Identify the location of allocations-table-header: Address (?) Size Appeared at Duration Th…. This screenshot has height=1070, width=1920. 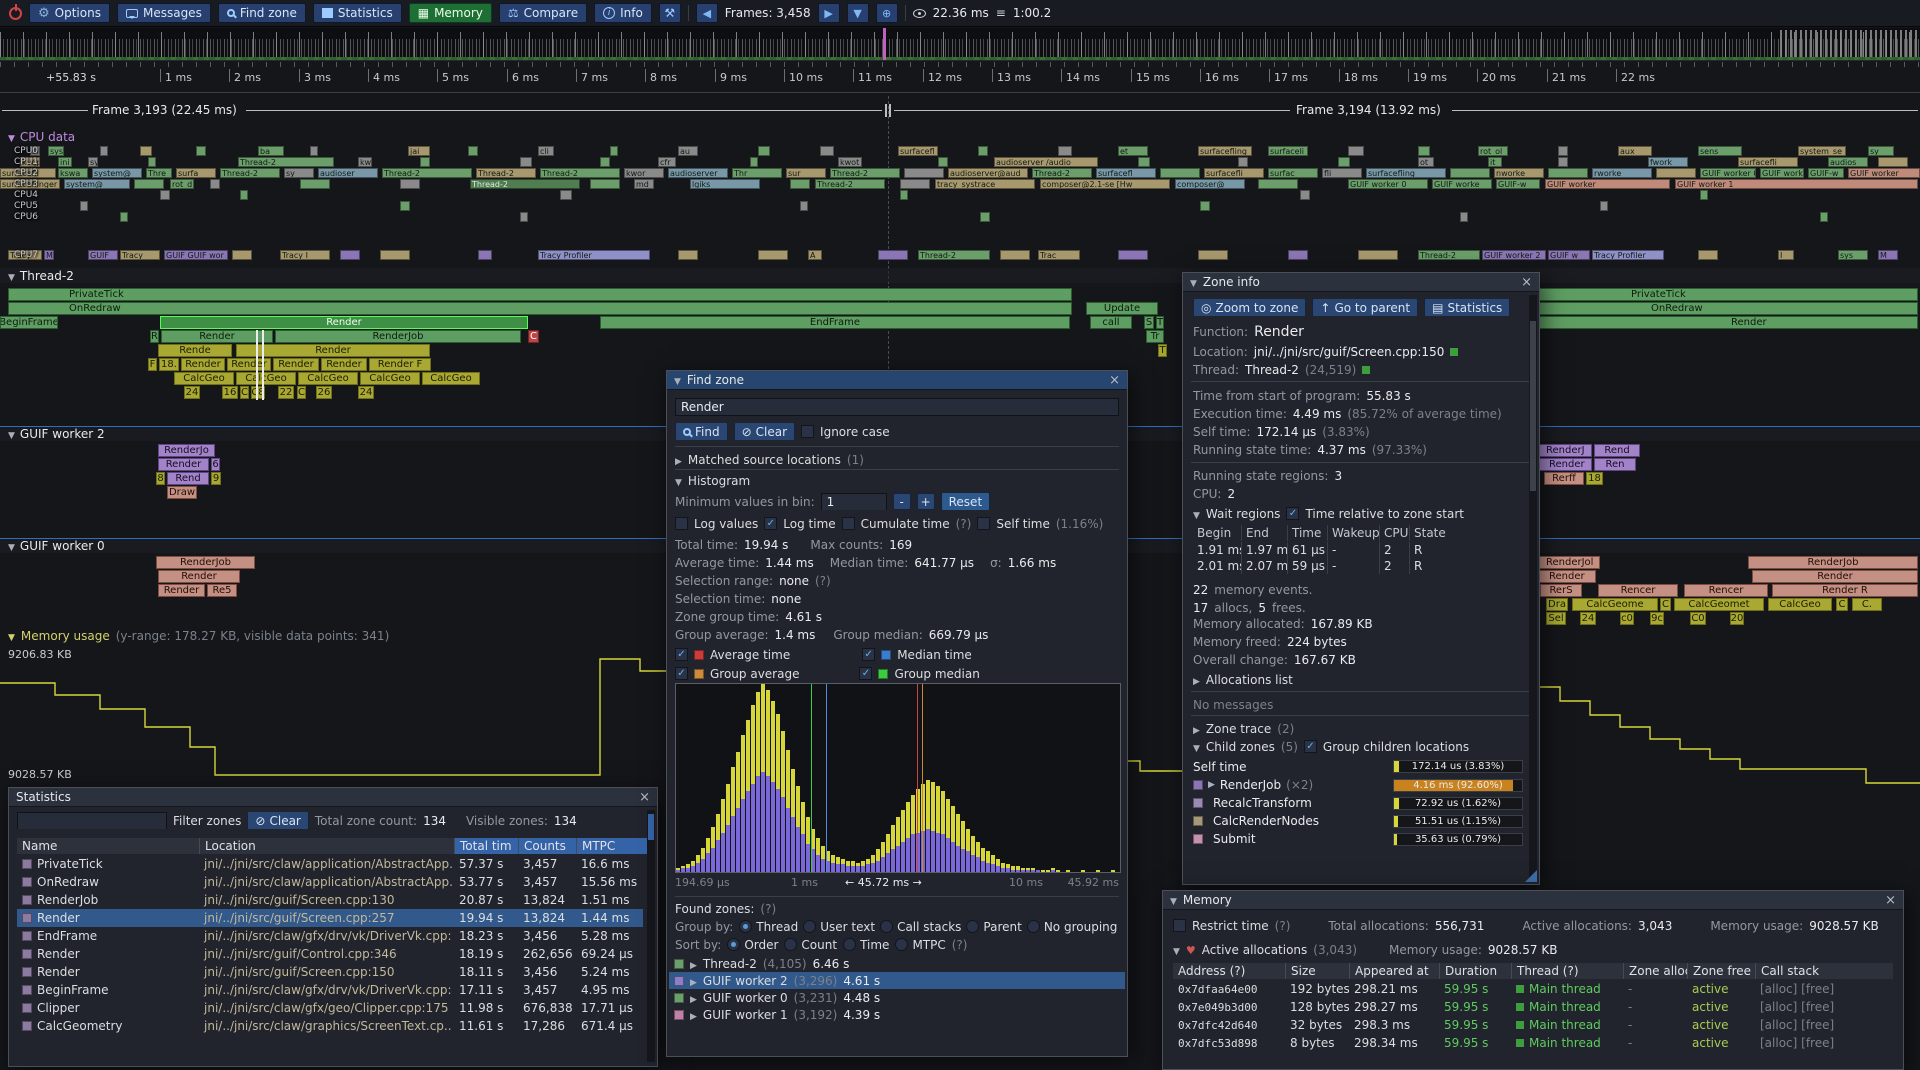
(1533, 971).